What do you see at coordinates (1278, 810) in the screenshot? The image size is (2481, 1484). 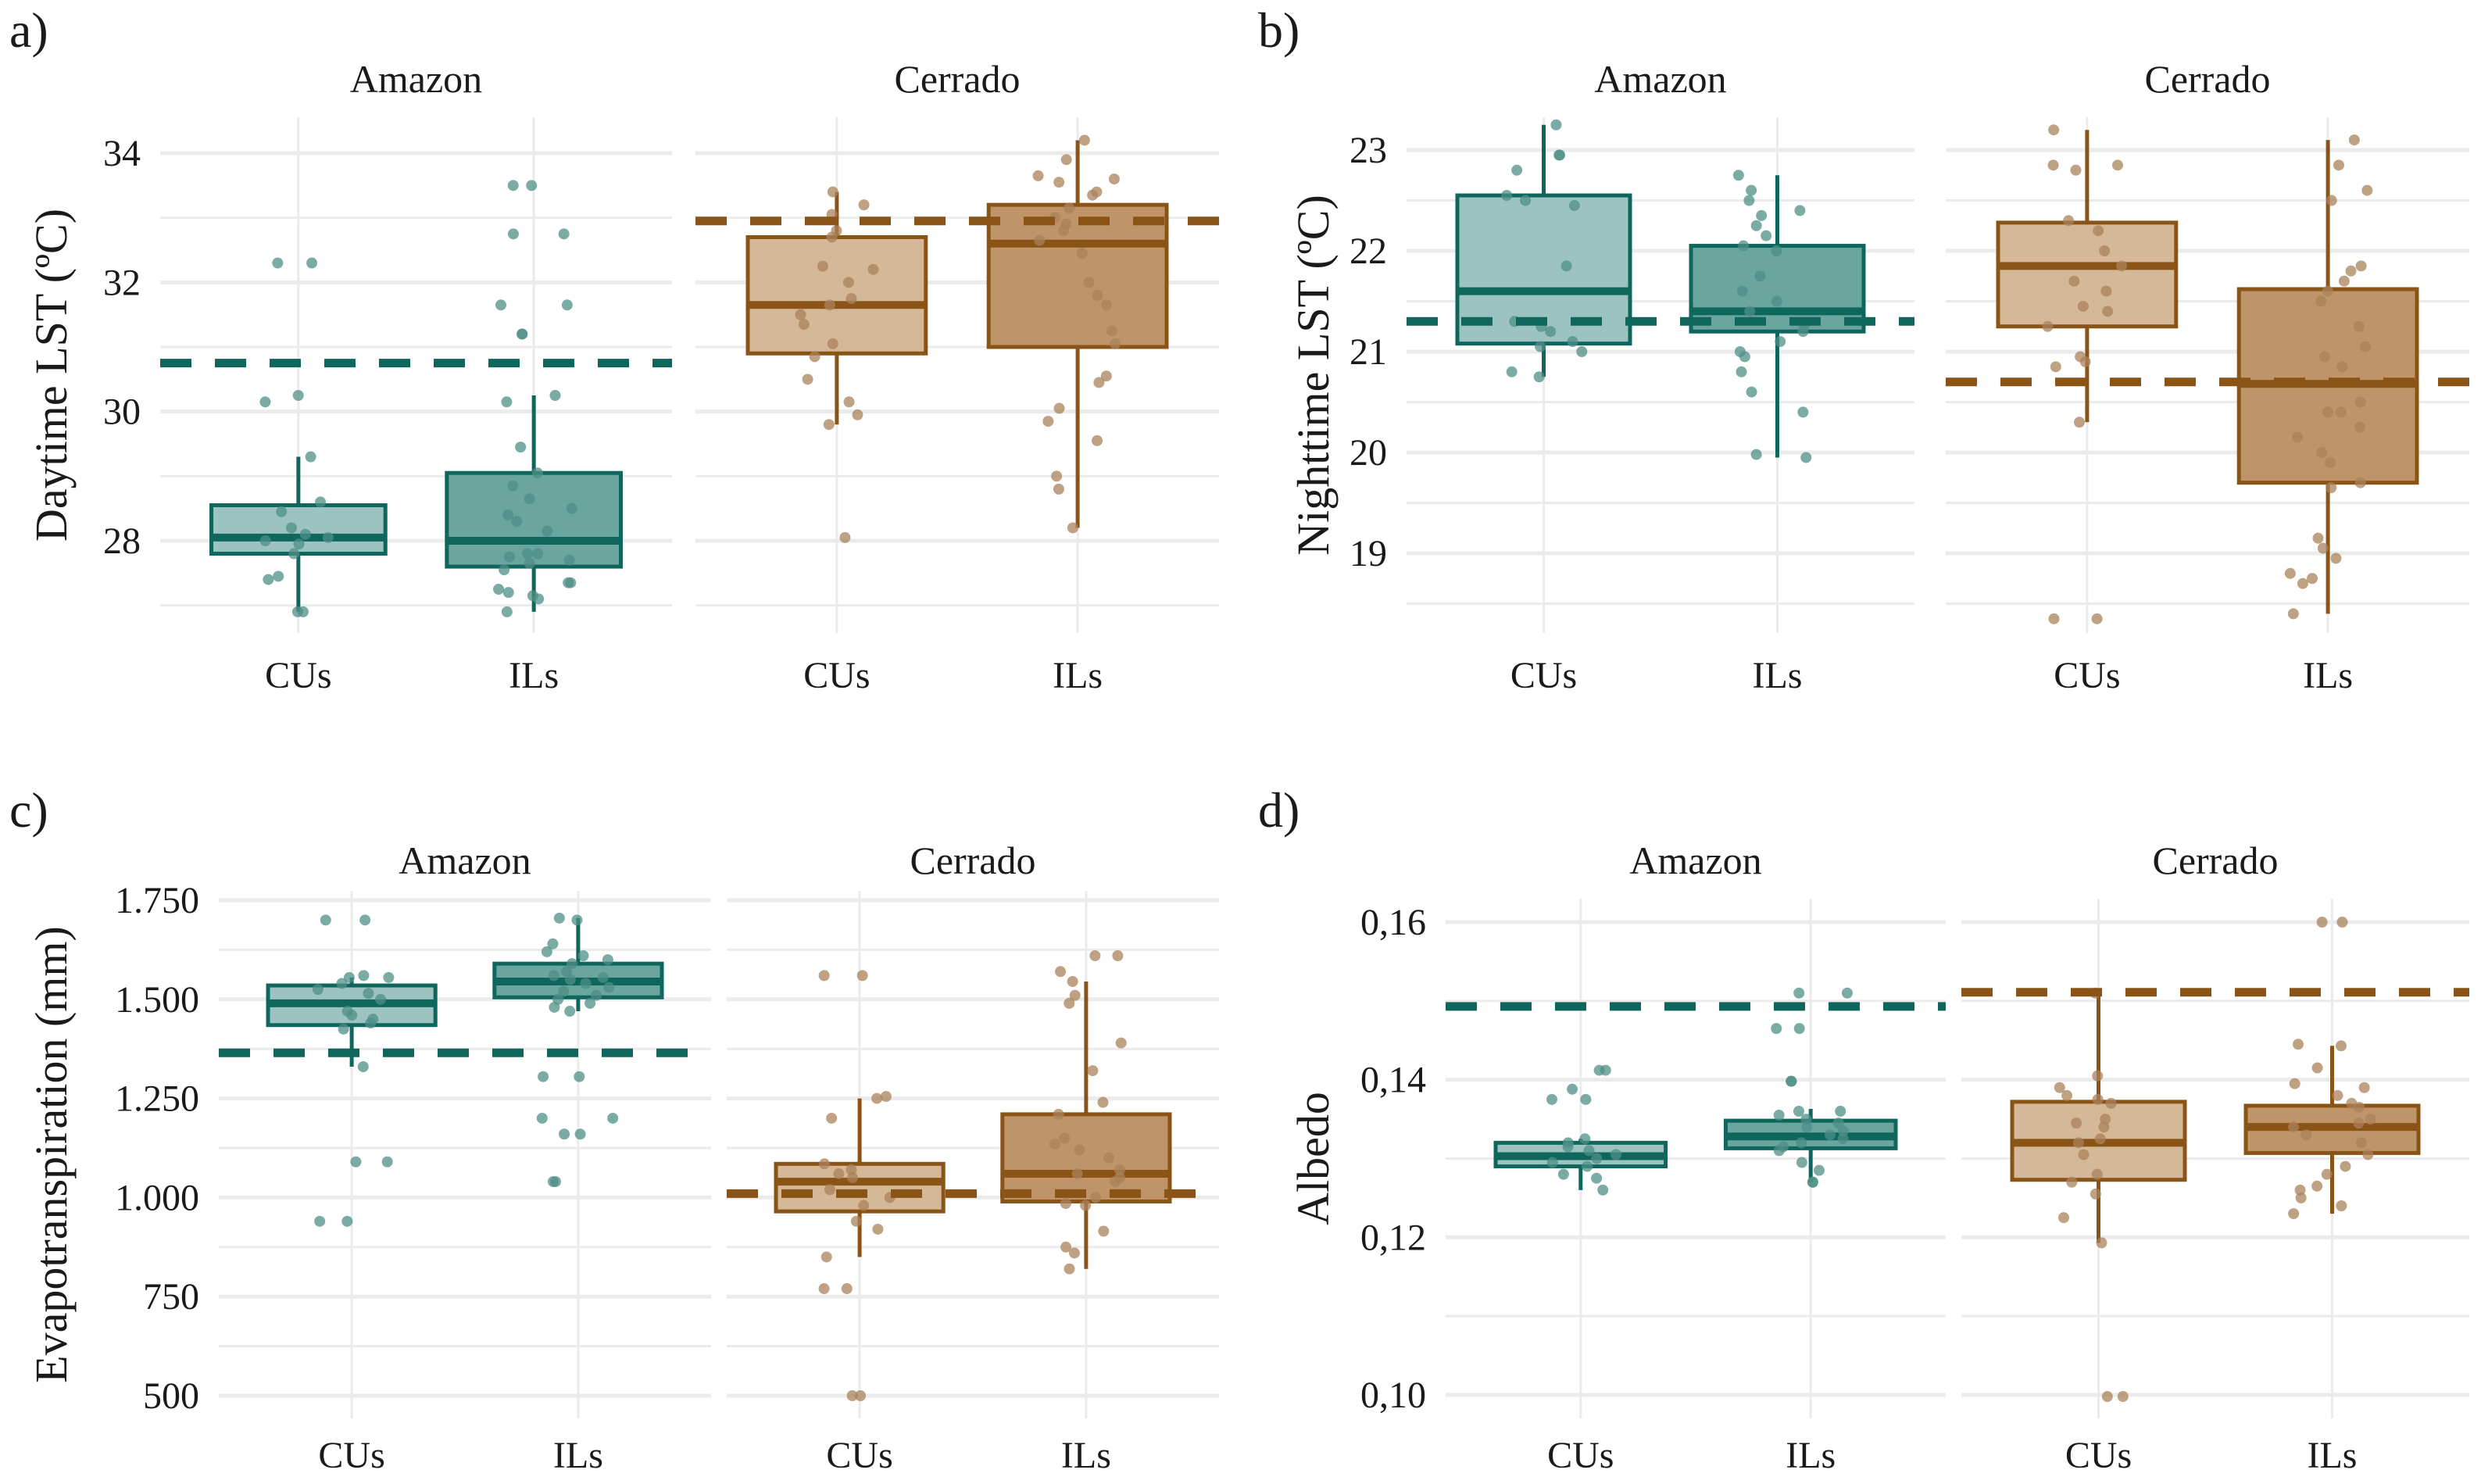 I see `panel-label: d)` at bounding box center [1278, 810].